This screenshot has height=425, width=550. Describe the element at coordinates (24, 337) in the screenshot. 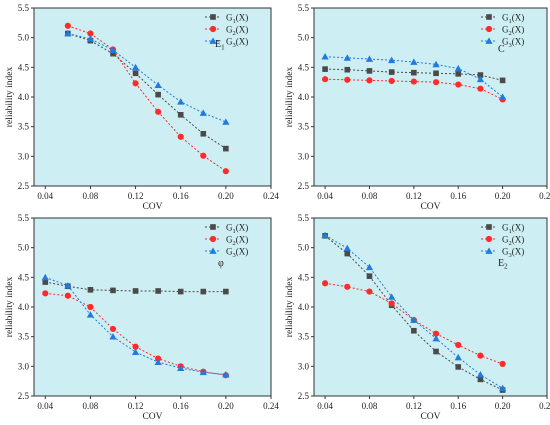

I see `y-tick-label: 3.5` at that location.